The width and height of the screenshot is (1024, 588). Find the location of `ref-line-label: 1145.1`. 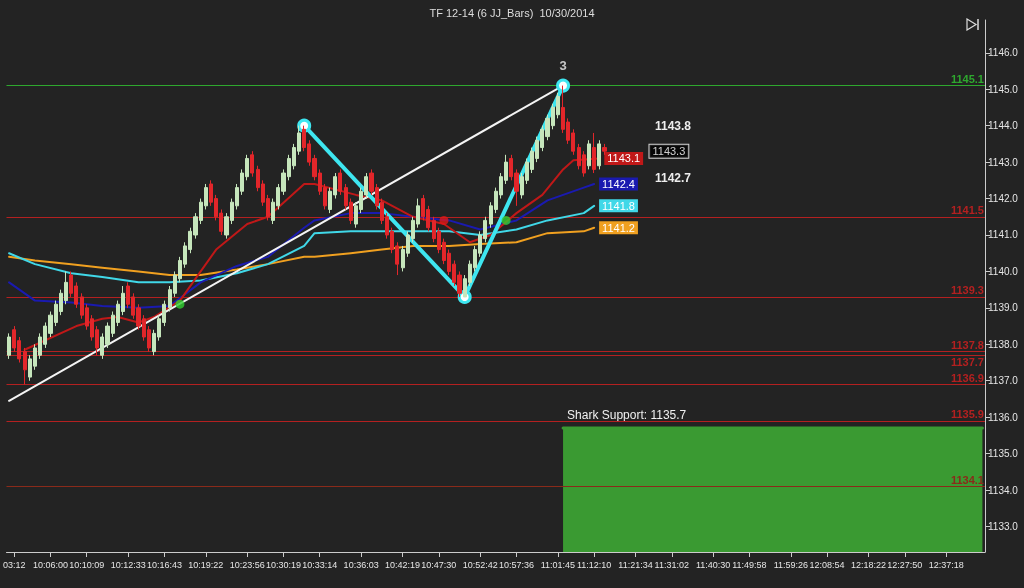

ref-line-label: 1145.1 is located at coordinates (967, 79).